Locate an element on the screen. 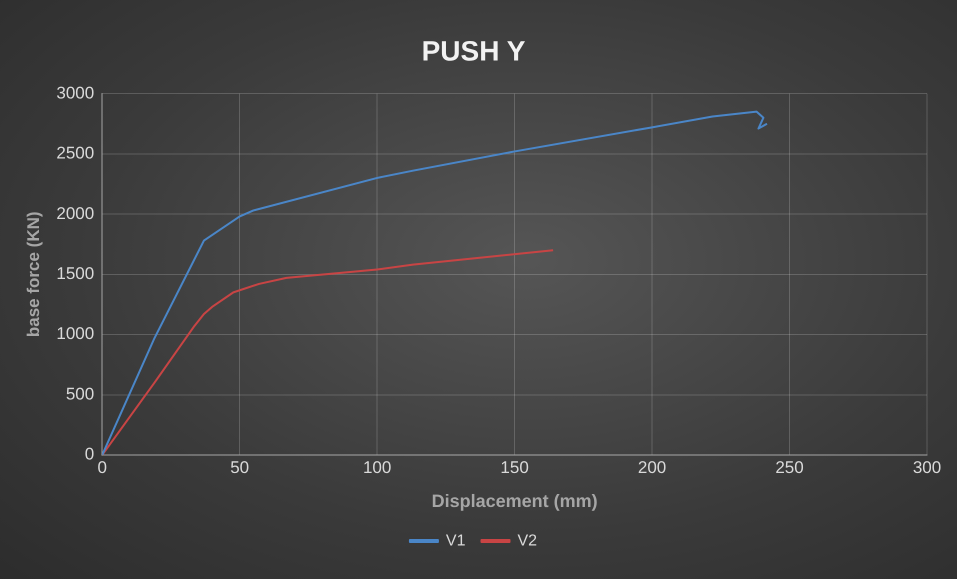 Image resolution: width=957 pixels, height=579 pixels. x-tick-label: 150 is located at coordinates (514, 467).